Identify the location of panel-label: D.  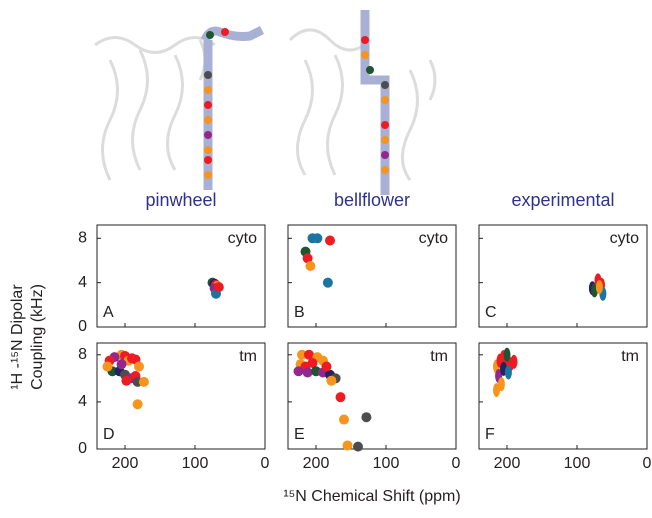
(109, 434).